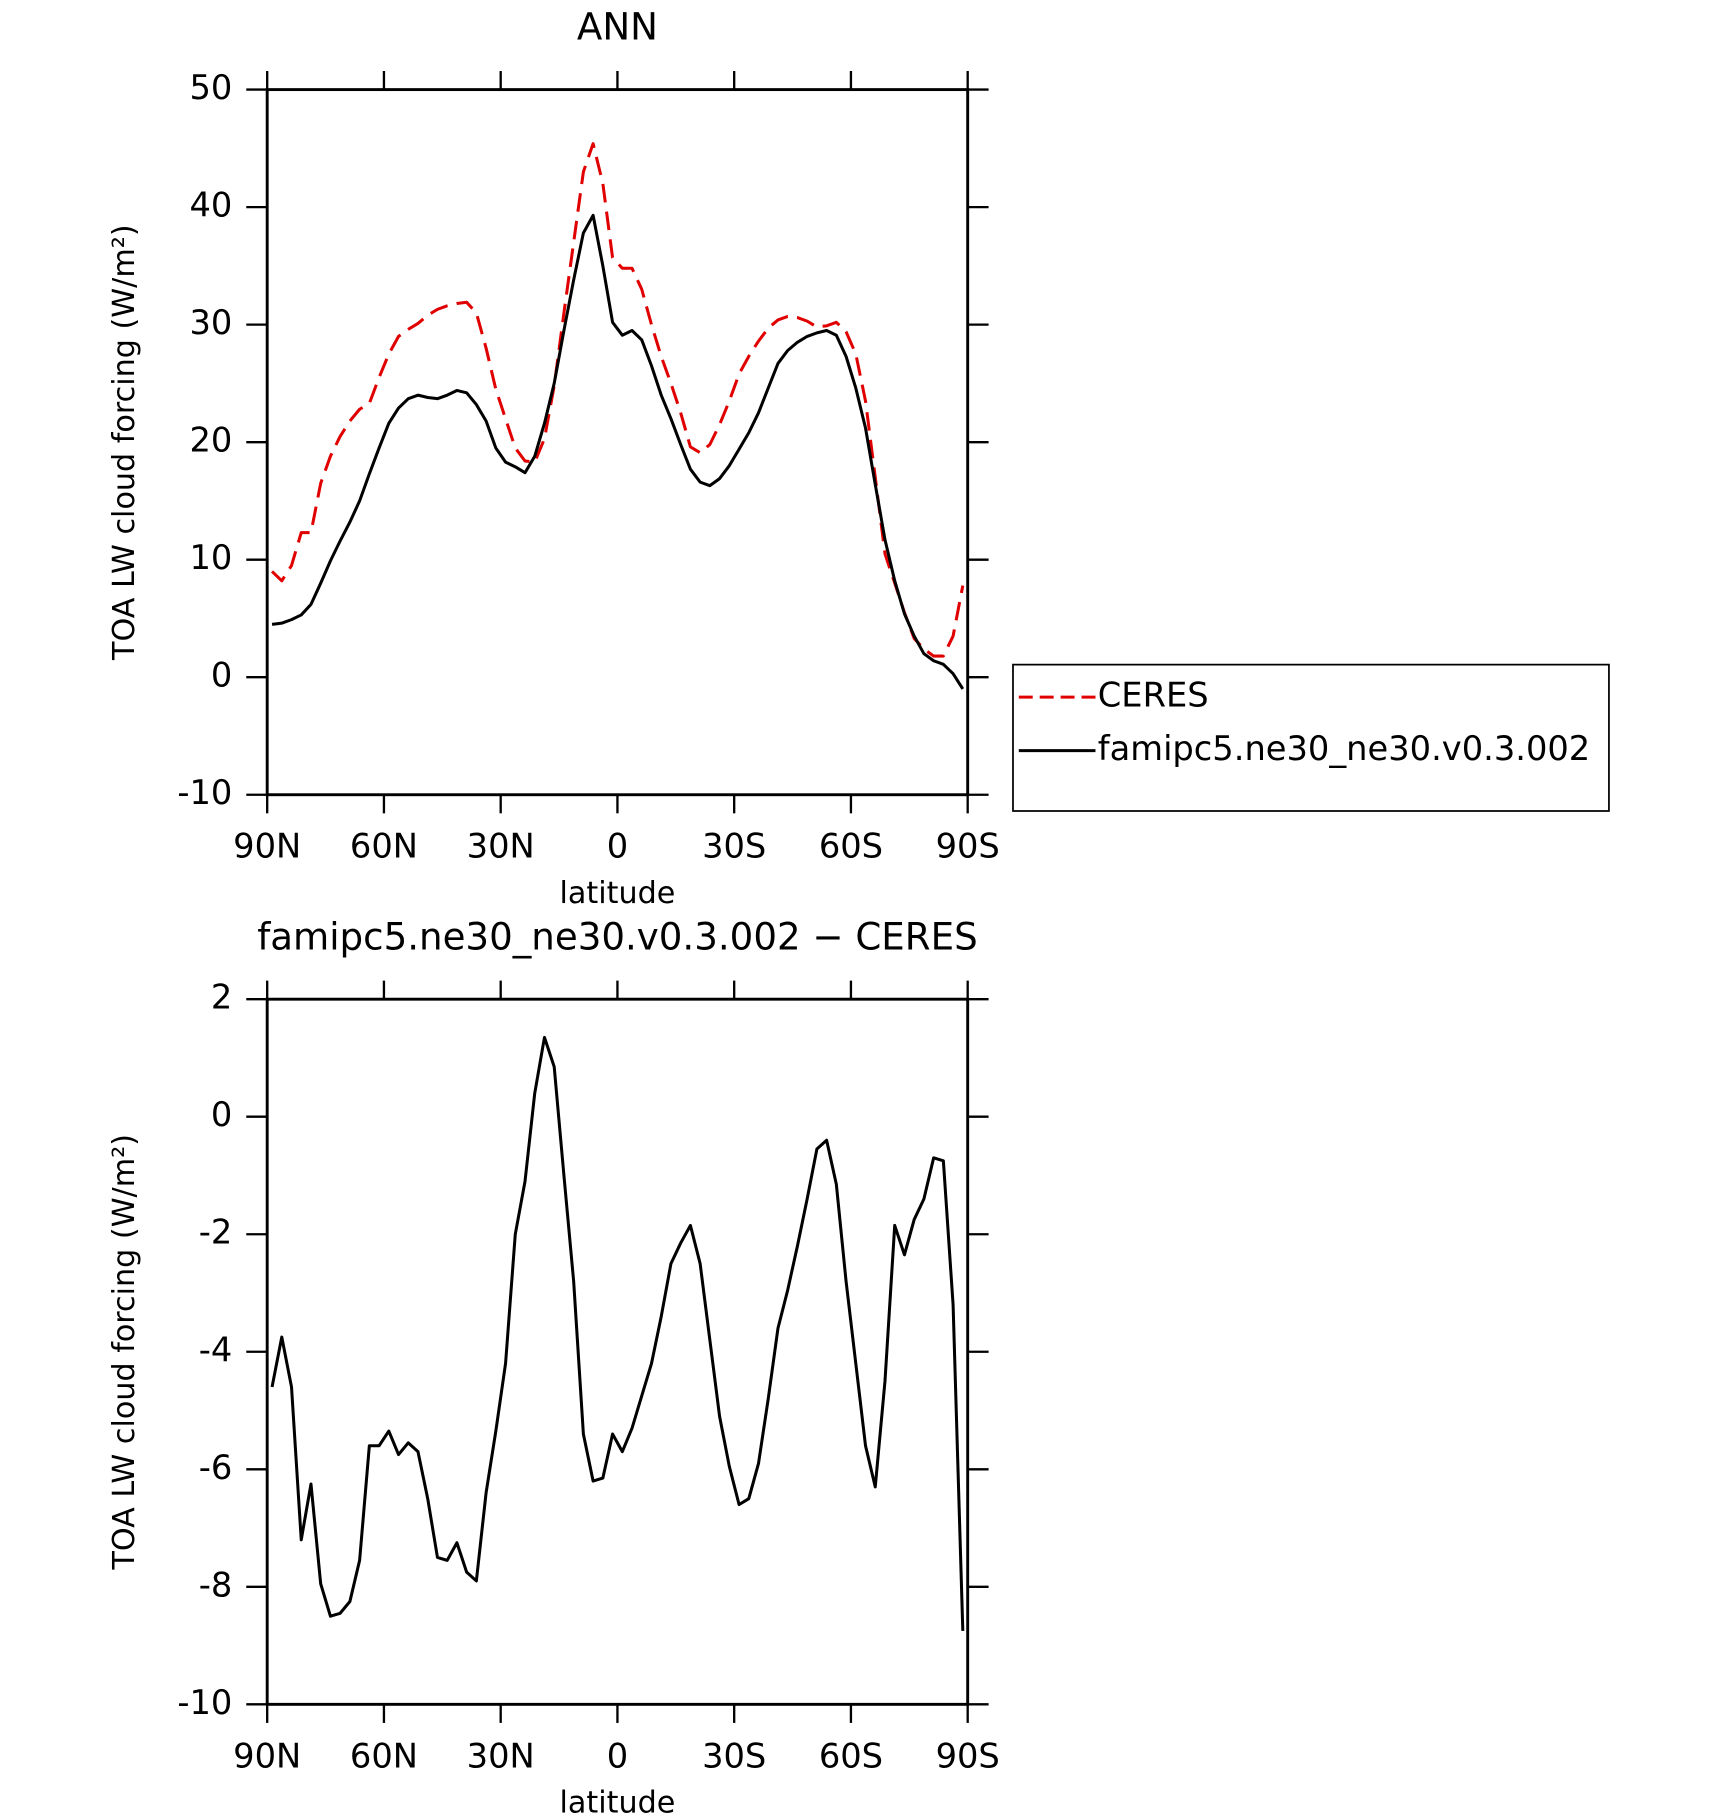  What do you see at coordinates (210, 205) in the screenshot?
I see `y-tick-label: 40` at bounding box center [210, 205].